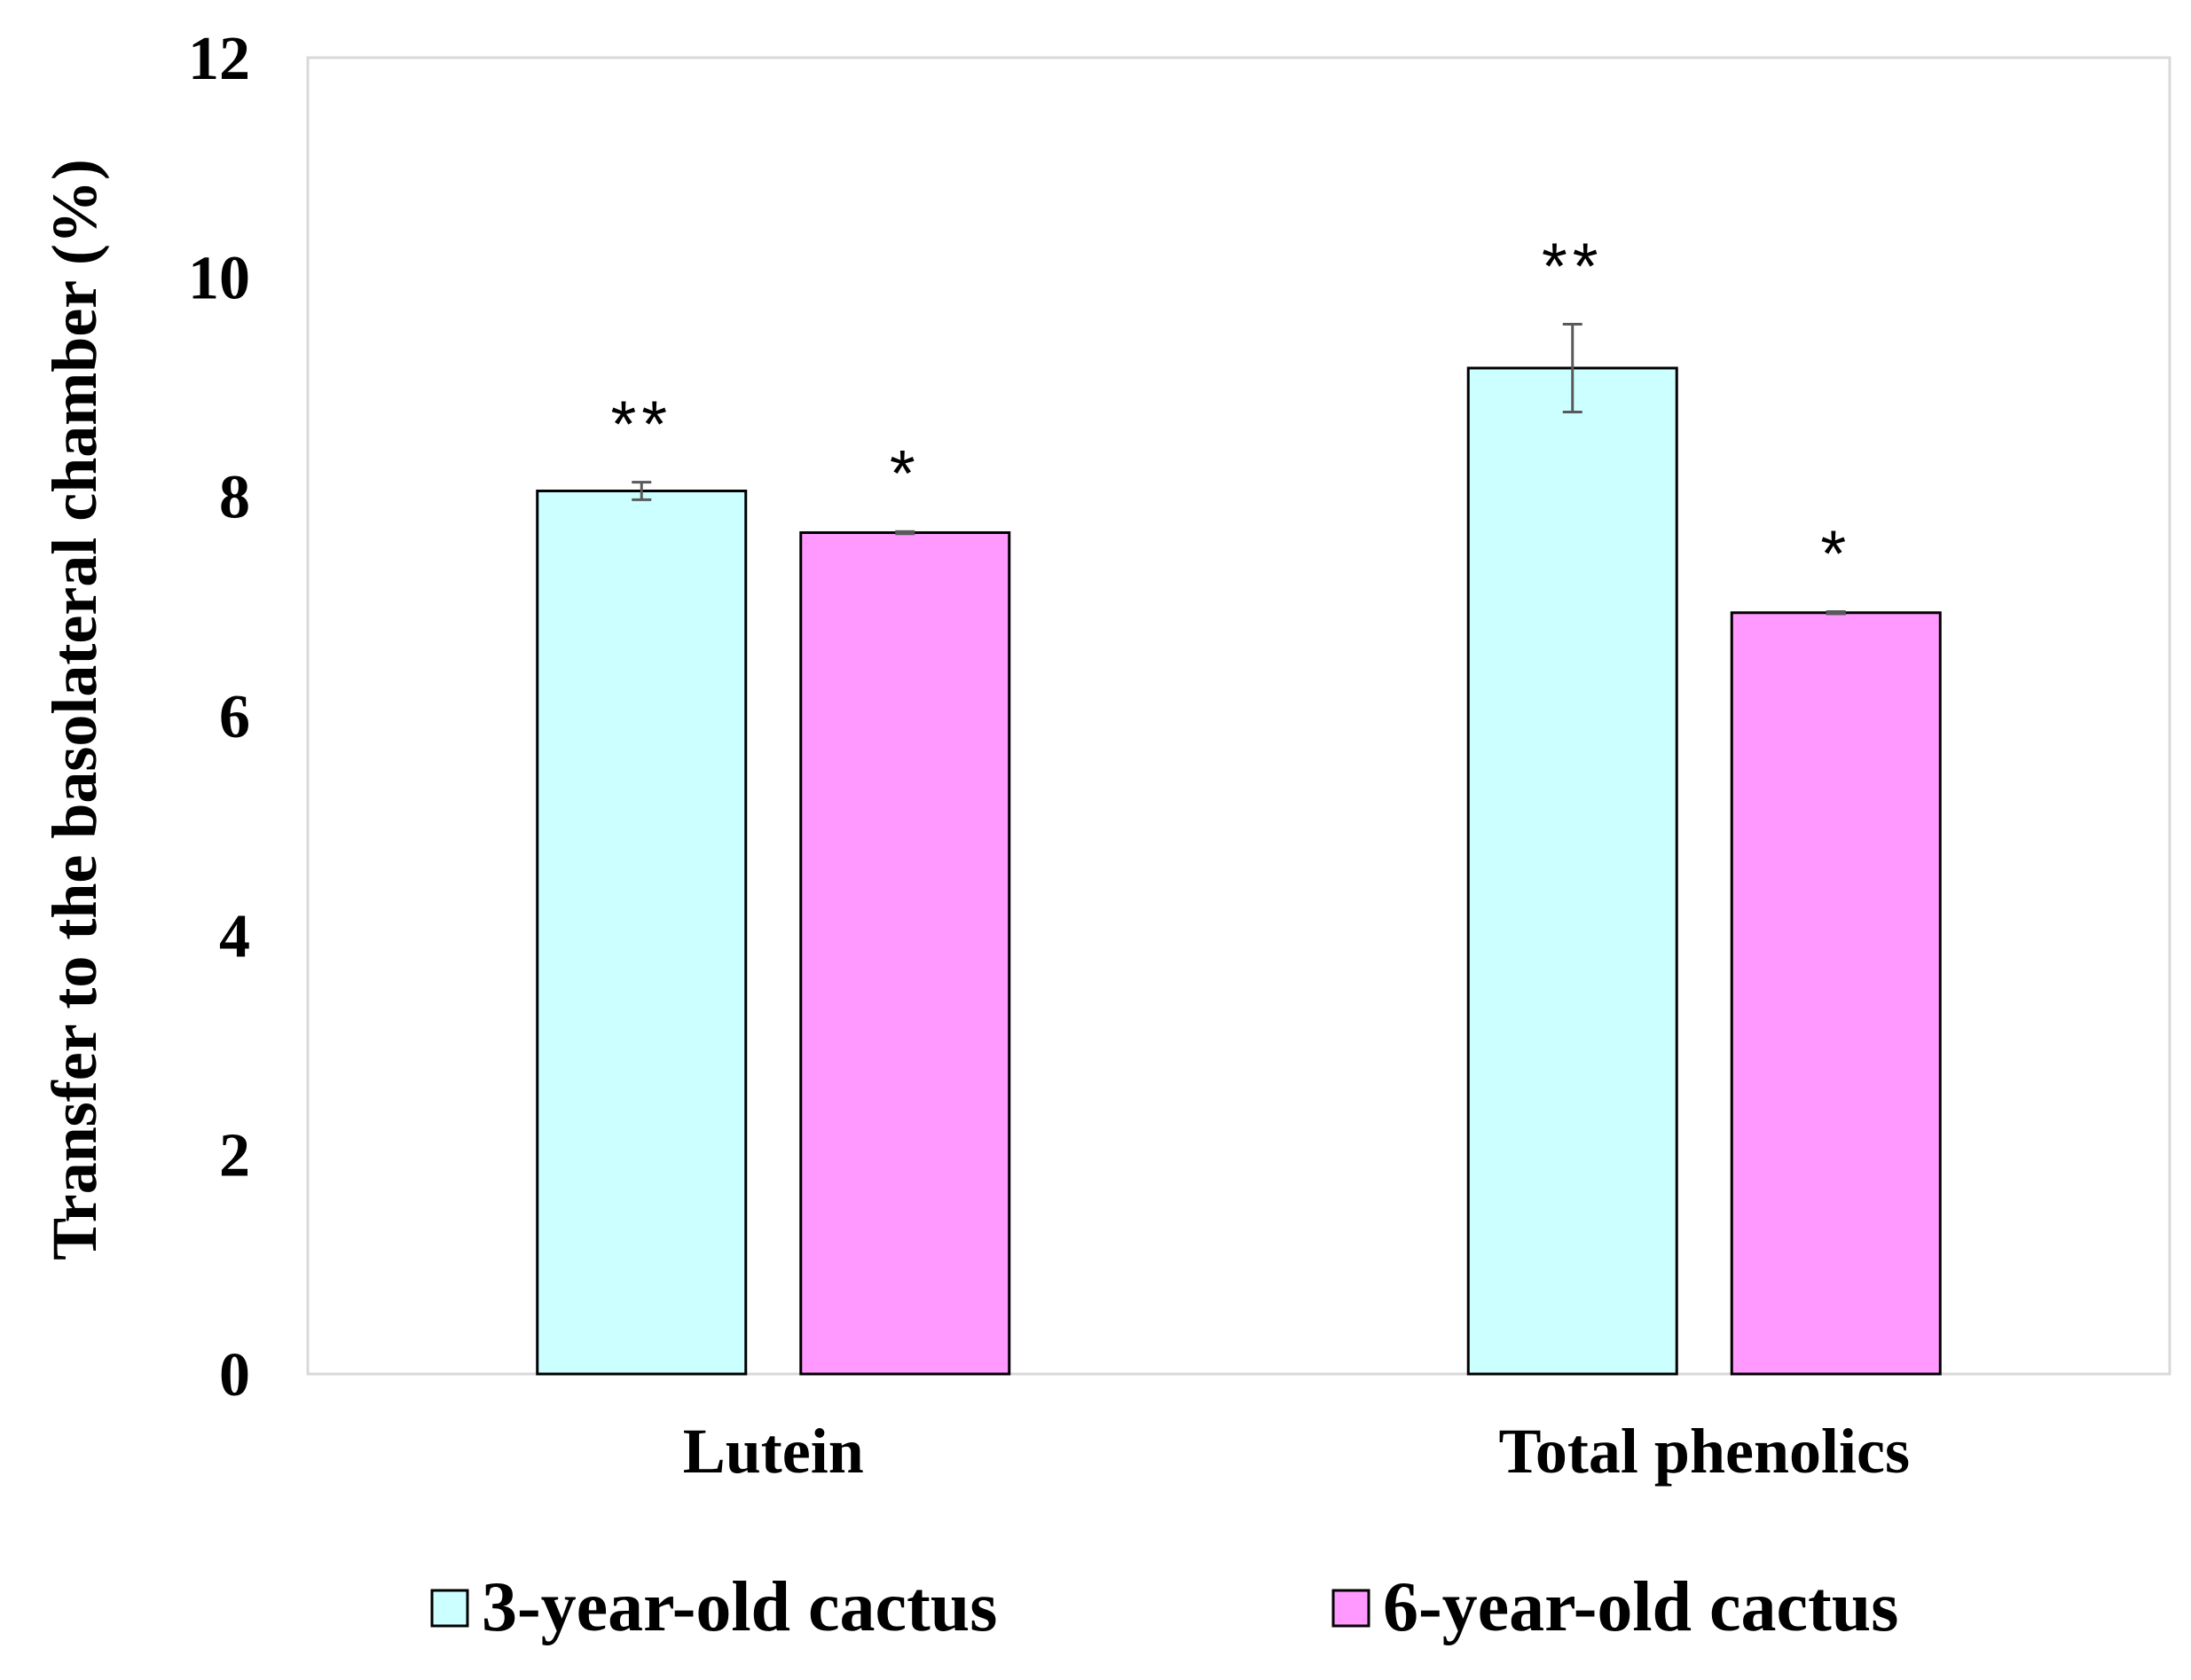 Image resolution: width=2191 pixels, height=1680 pixels. I want to click on x-category-label: Total phenolics, so click(1705, 1451).